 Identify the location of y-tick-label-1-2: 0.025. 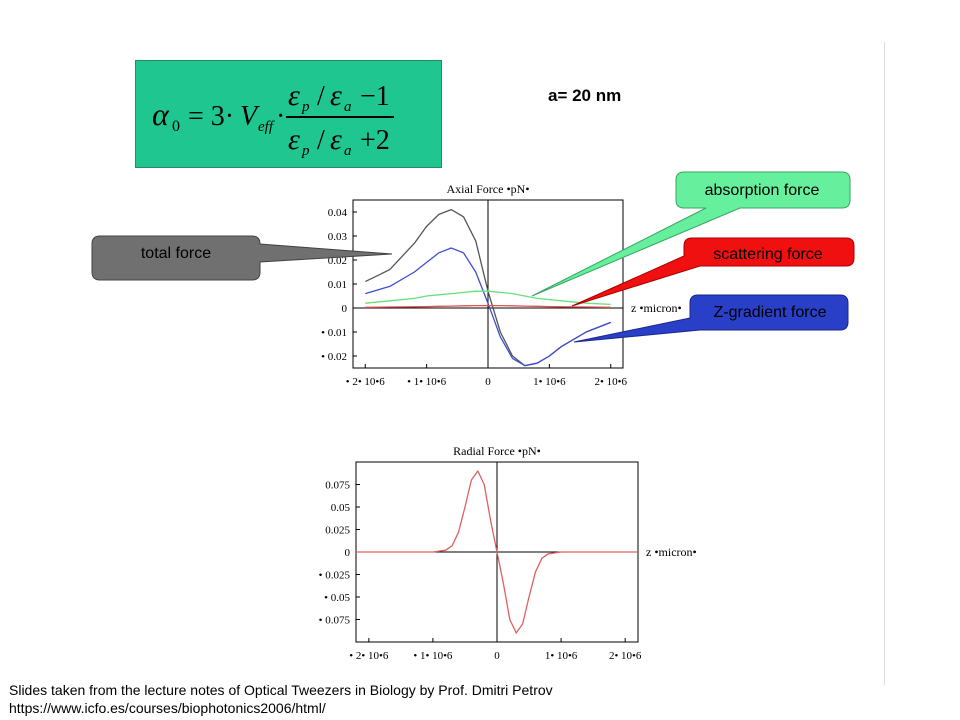
(337, 531).